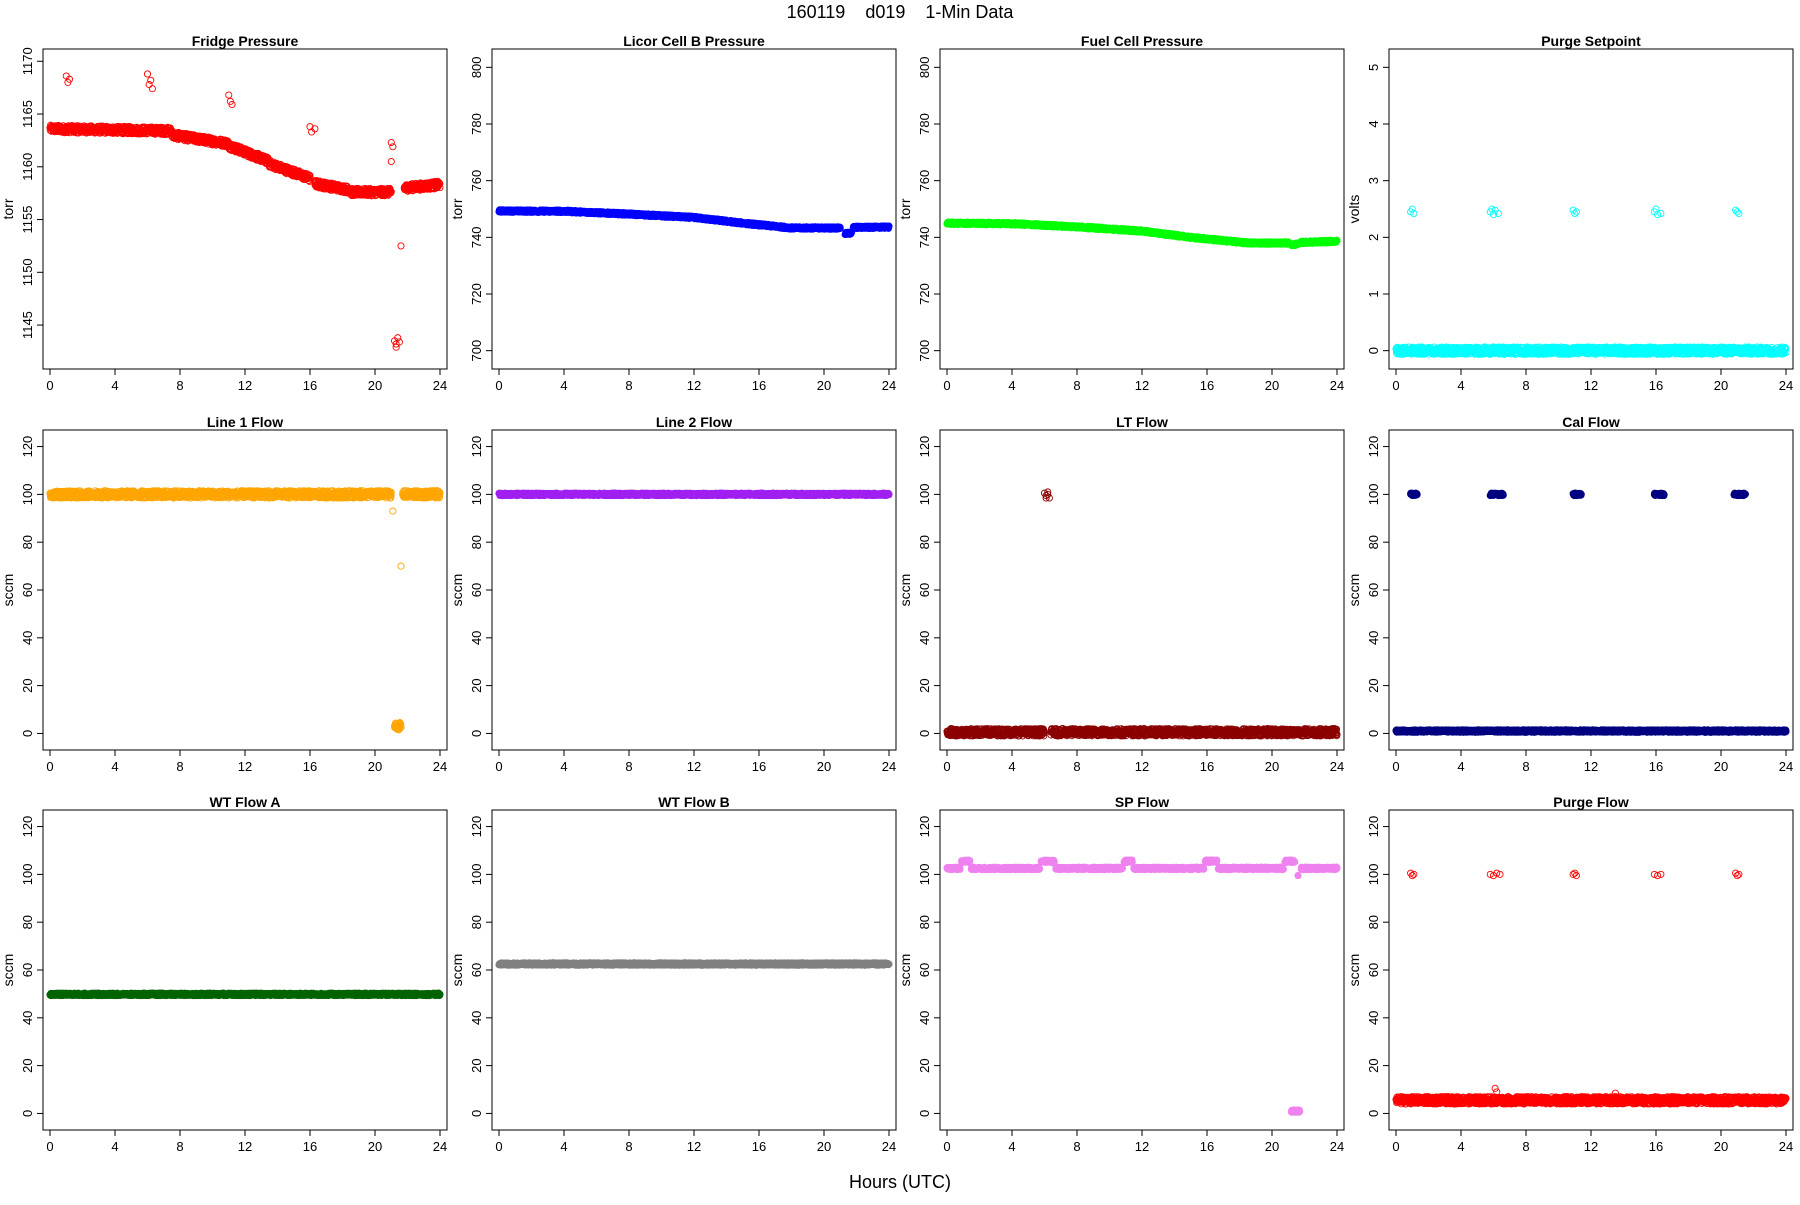 The width and height of the screenshot is (1800, 1205). Describe the element at coordinates (27, 325) in the screenshot. I see `y-tick-label: 1145` at that location.